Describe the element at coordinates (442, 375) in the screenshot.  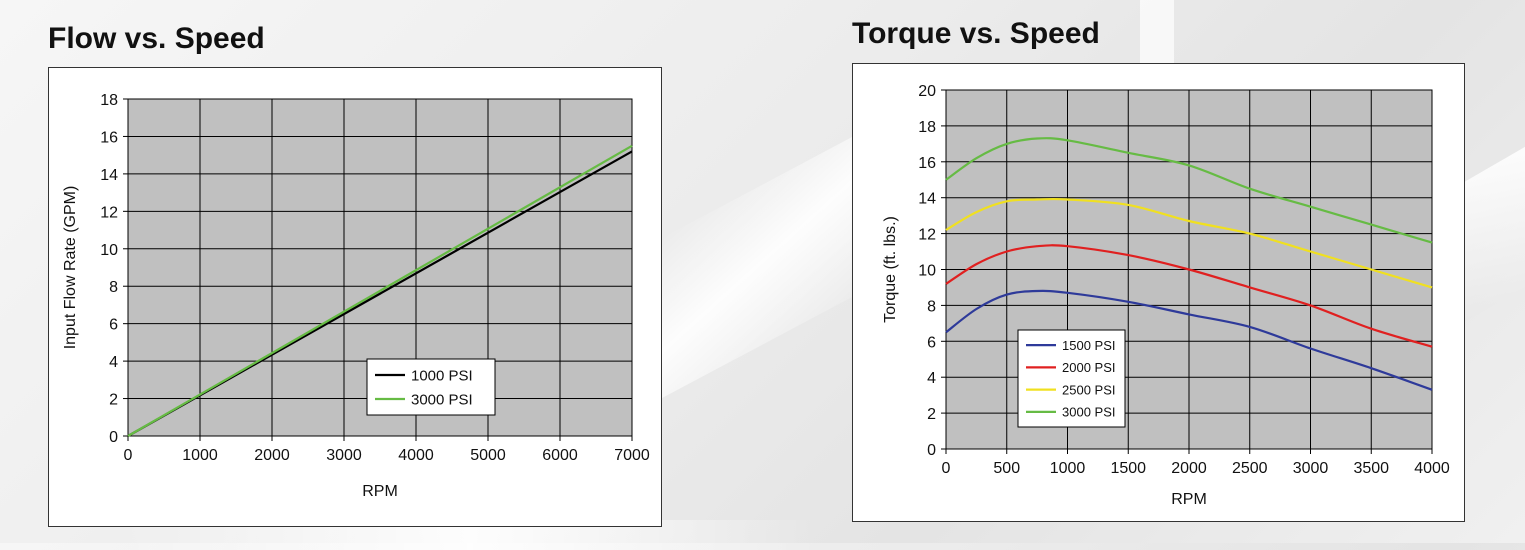
I see `legend-label: 1000 PSI` at that location.